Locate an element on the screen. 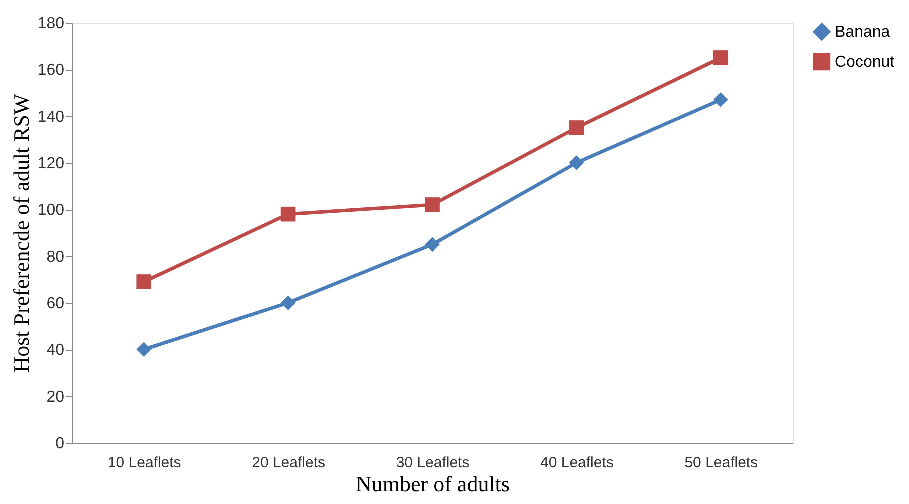 This screenshot has width=909, height=504. y-tick-label: 0 is located at coordinates (60, 444).